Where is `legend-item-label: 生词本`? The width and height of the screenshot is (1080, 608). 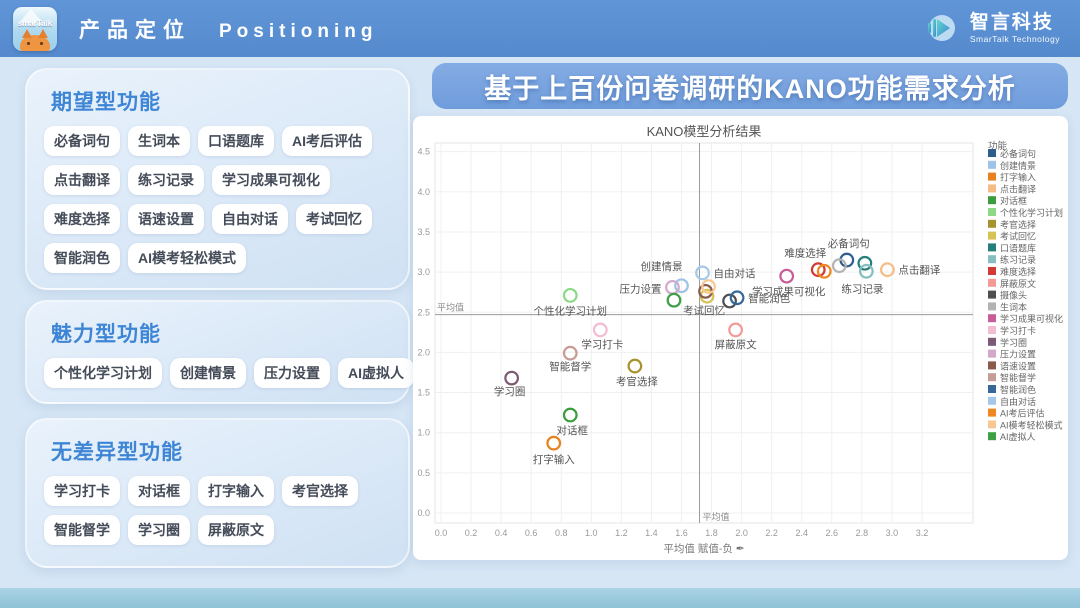 legend-item-label: 生词本 is located at coordinates (1013, 306).